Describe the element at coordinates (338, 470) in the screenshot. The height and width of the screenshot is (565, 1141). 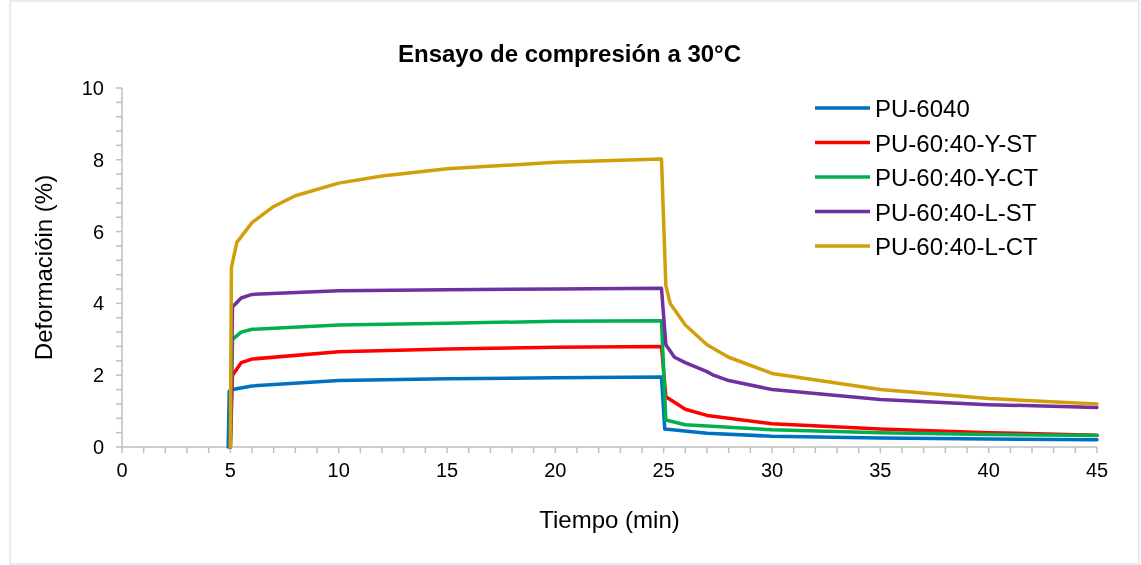
I see `x-tick-label: 10` at that location.